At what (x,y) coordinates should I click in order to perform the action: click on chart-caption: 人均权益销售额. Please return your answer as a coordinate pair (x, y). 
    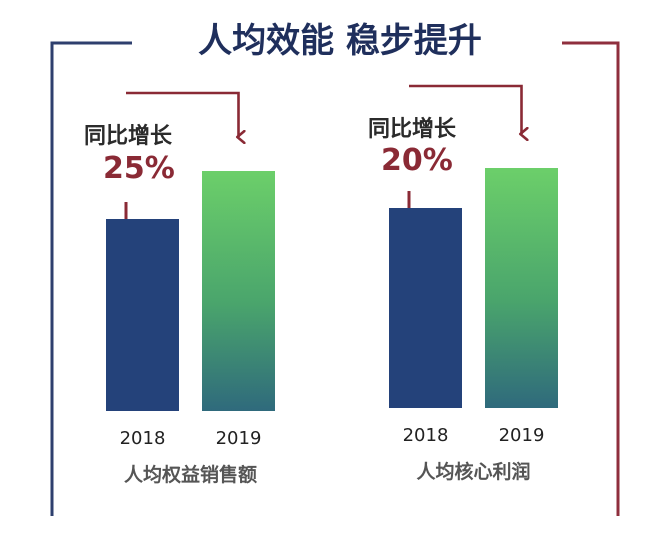
    Looking at the image, I should click on (190, 474).